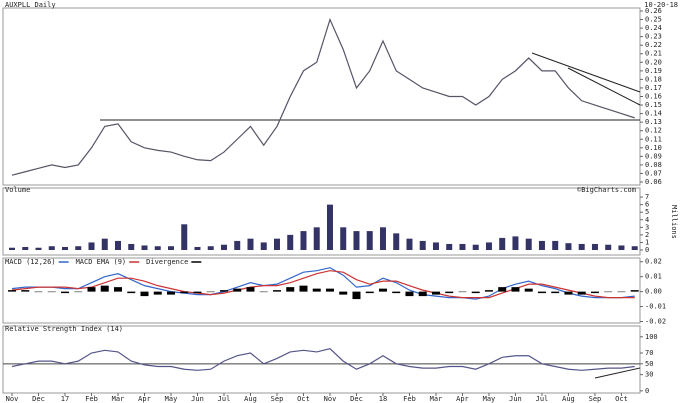 This screenshot has height=403, width=682. Describe the element at coordinates (653, 114) in the screenshot. I see `y-tick-label: 0.14` at that location.